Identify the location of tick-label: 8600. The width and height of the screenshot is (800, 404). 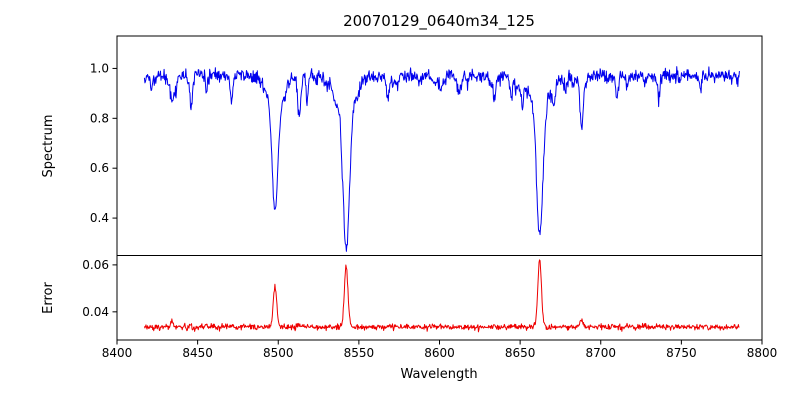
(439, 353).